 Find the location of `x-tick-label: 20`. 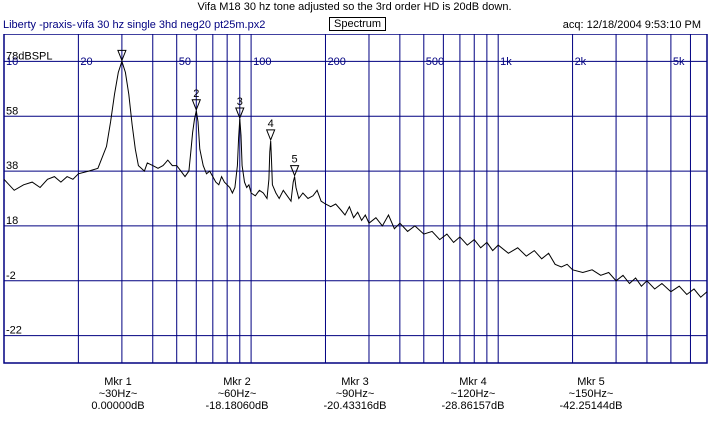

x-tick-label: 20 is located at coordinates (86, 62).